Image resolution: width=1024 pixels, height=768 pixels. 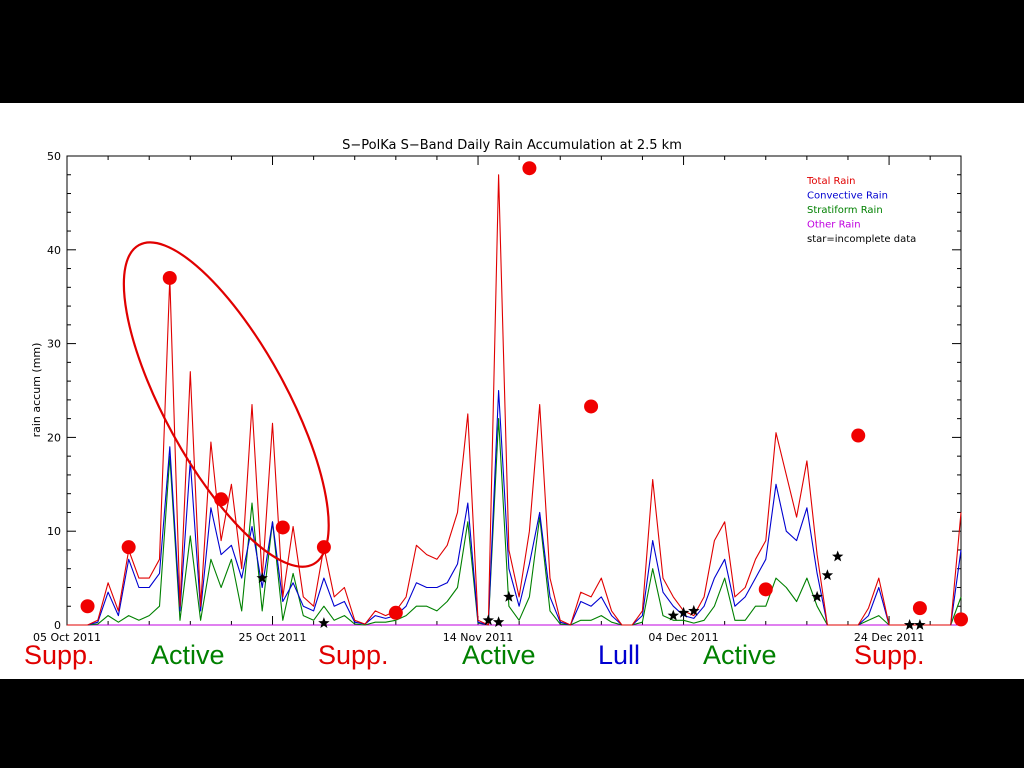 I want to click on legend-entry: star=incomplete data, so click(x=861, y=239).